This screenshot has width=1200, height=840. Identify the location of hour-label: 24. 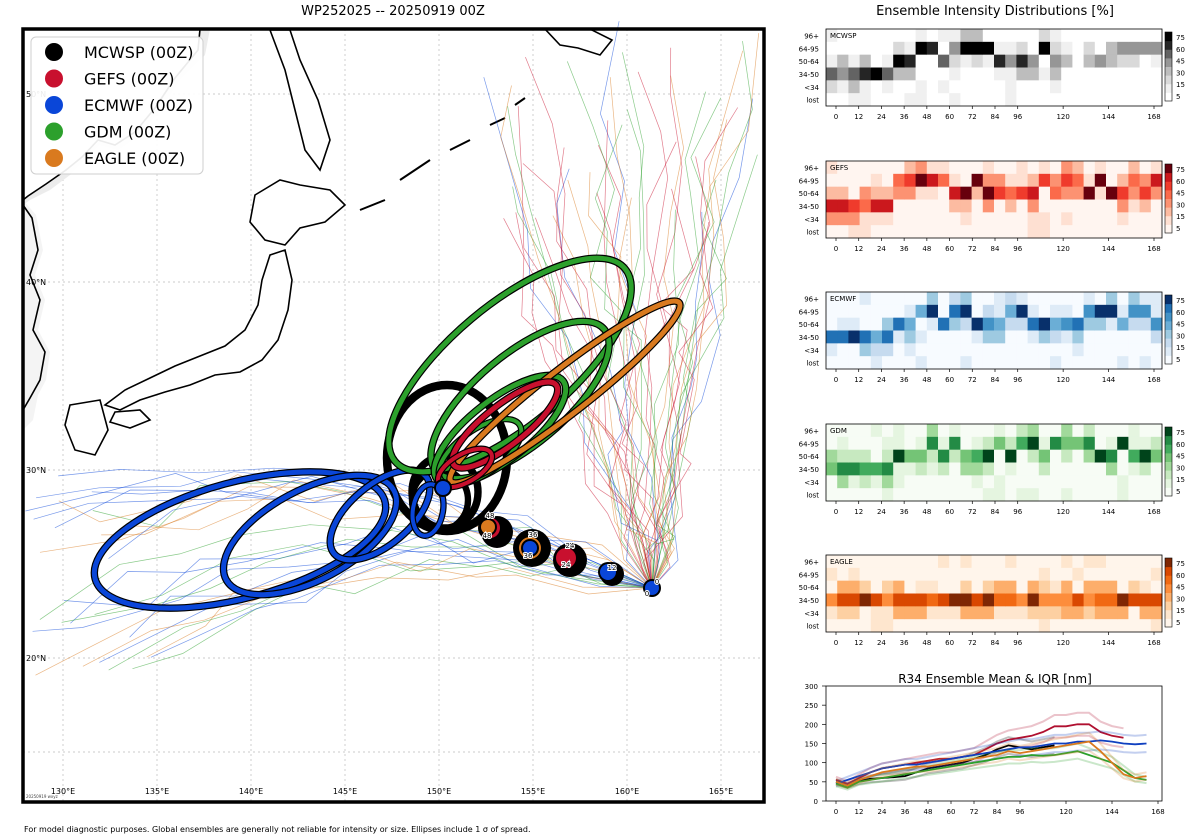
(566, 565).